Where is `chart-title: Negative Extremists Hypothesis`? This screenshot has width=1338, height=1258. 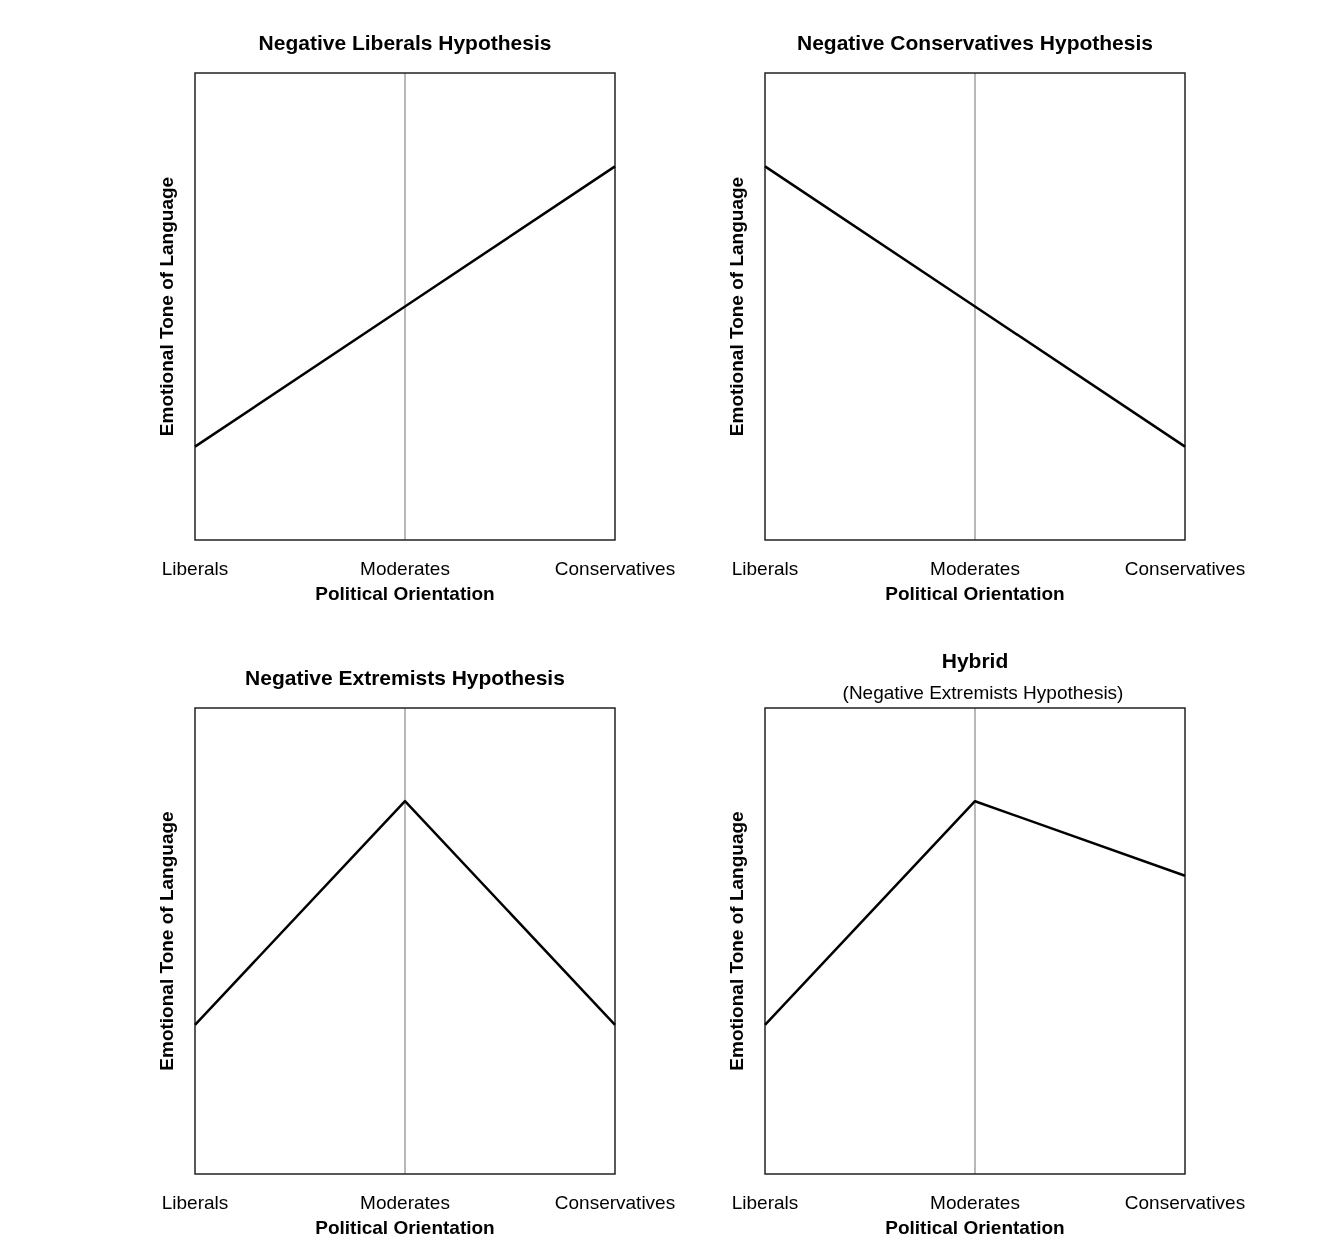
chart-title: Negative Extremists Hypothesis is located at coordinates (405, 677).